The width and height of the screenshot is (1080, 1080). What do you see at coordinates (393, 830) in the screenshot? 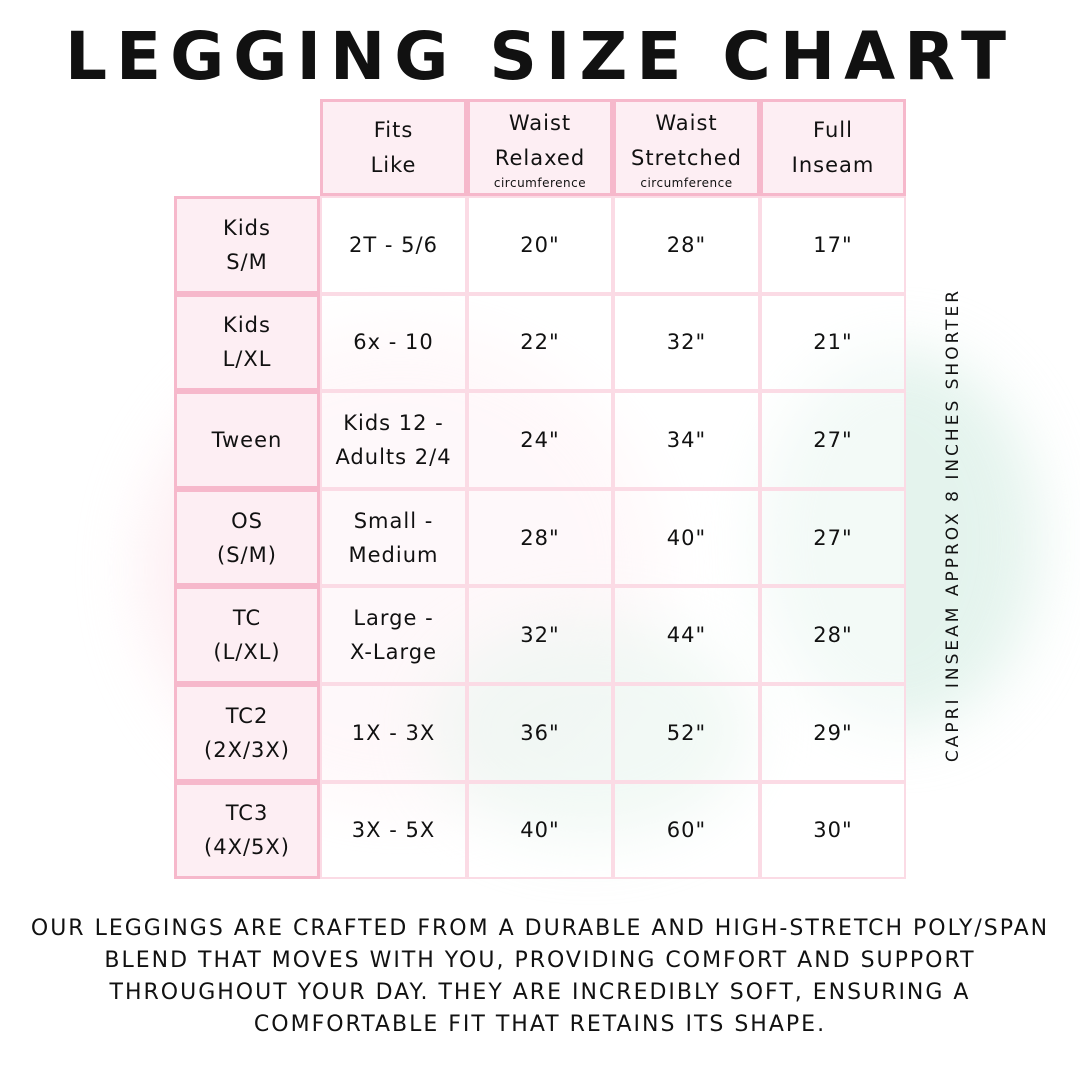
I see `table-cell-fits: 3X - 5X` at bounding box center [393, 830].